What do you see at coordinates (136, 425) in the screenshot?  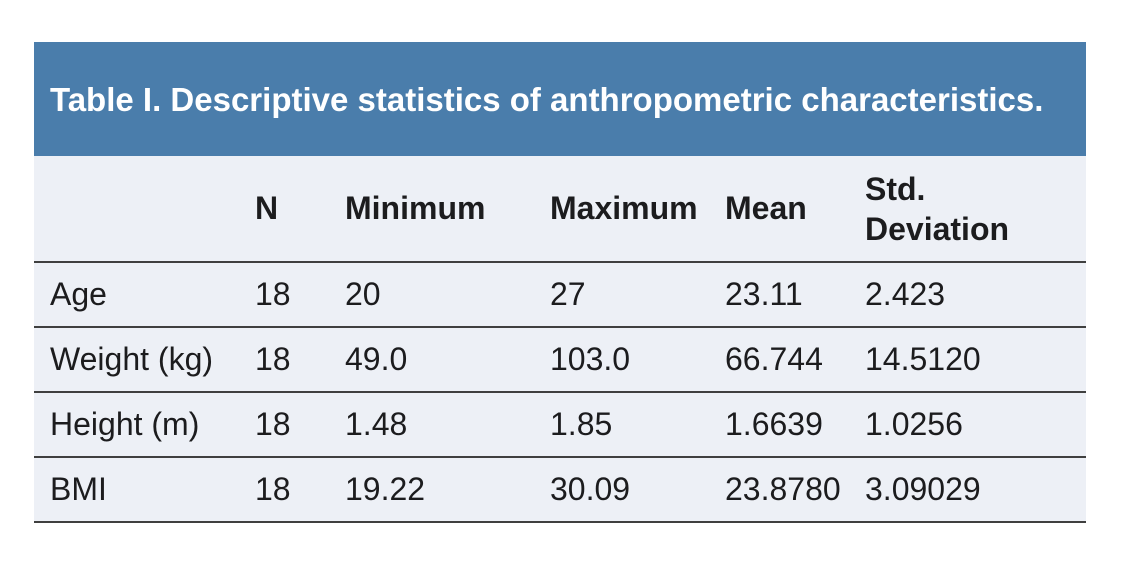 I see `row-label: Height (m)` at bounding box center [136, 425].